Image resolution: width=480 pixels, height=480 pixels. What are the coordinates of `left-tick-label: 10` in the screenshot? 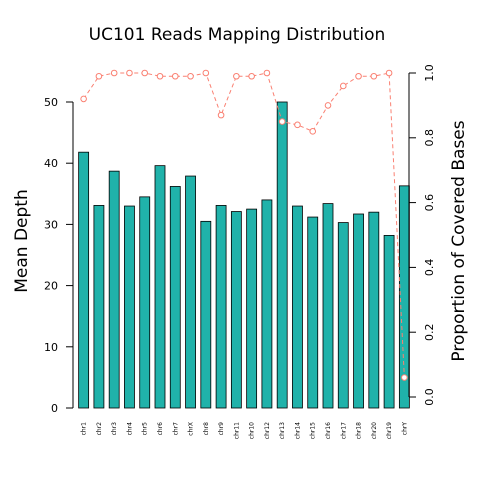 It's located at (51, 347).